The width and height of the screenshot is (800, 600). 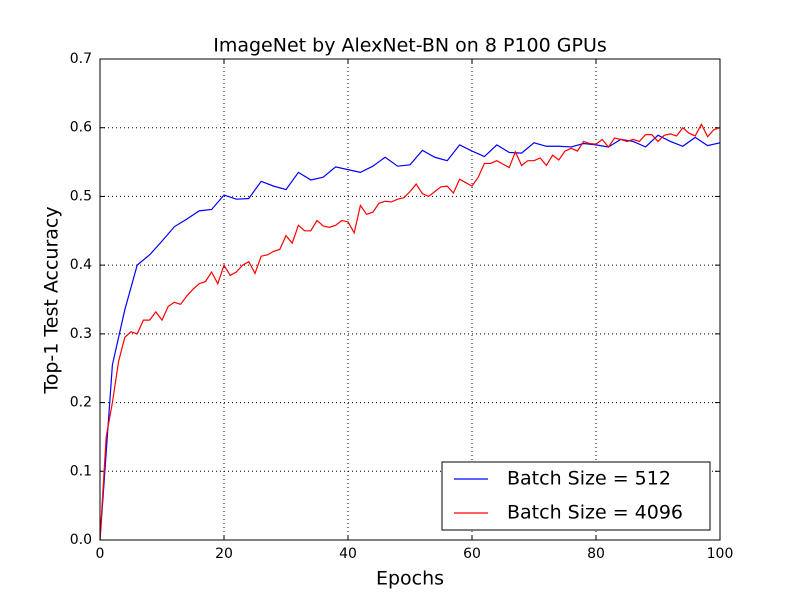 I want to click on y-tick-label: 0.5, so click(x=81, y=196).